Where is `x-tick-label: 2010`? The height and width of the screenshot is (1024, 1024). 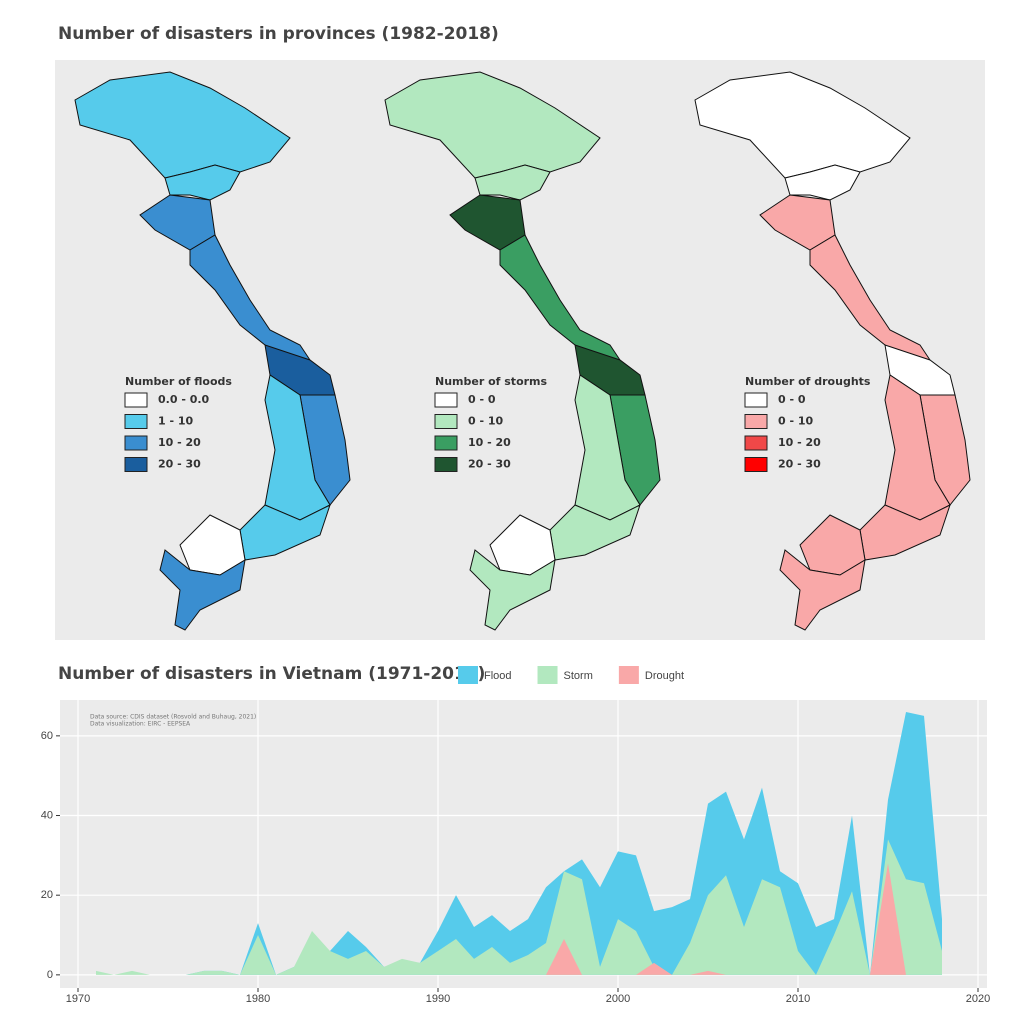 x-tick-label: 2010 is located at coordinates (798, 999).